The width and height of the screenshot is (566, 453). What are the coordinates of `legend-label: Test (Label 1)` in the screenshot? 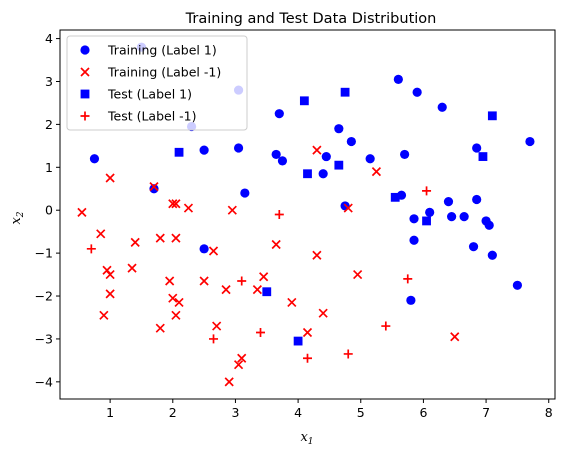 It's located at (149, 94).